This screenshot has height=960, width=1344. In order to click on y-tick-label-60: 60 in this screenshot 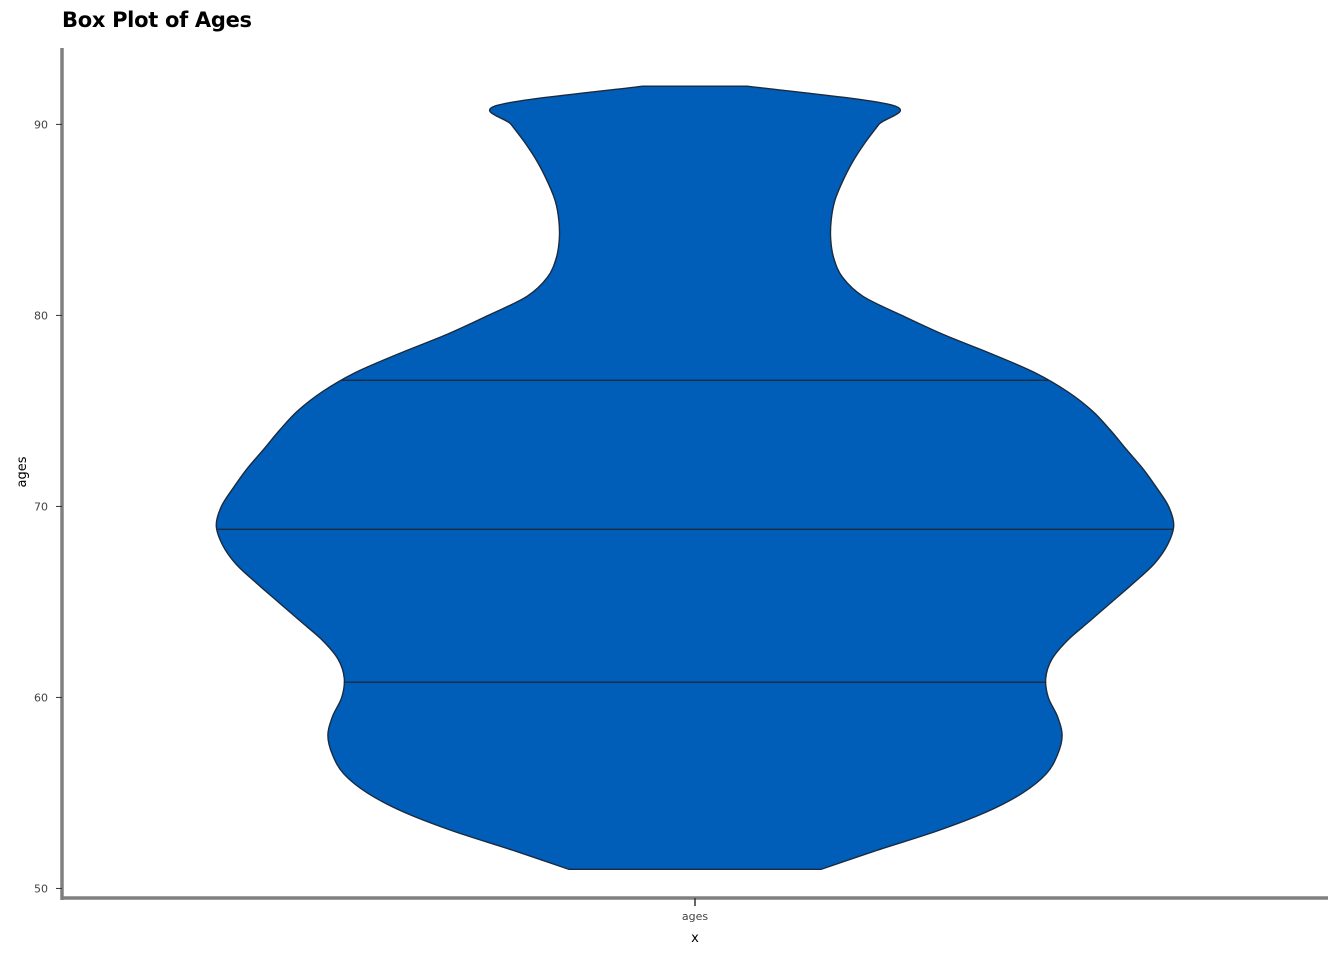, I will do `click(41, 697)`.